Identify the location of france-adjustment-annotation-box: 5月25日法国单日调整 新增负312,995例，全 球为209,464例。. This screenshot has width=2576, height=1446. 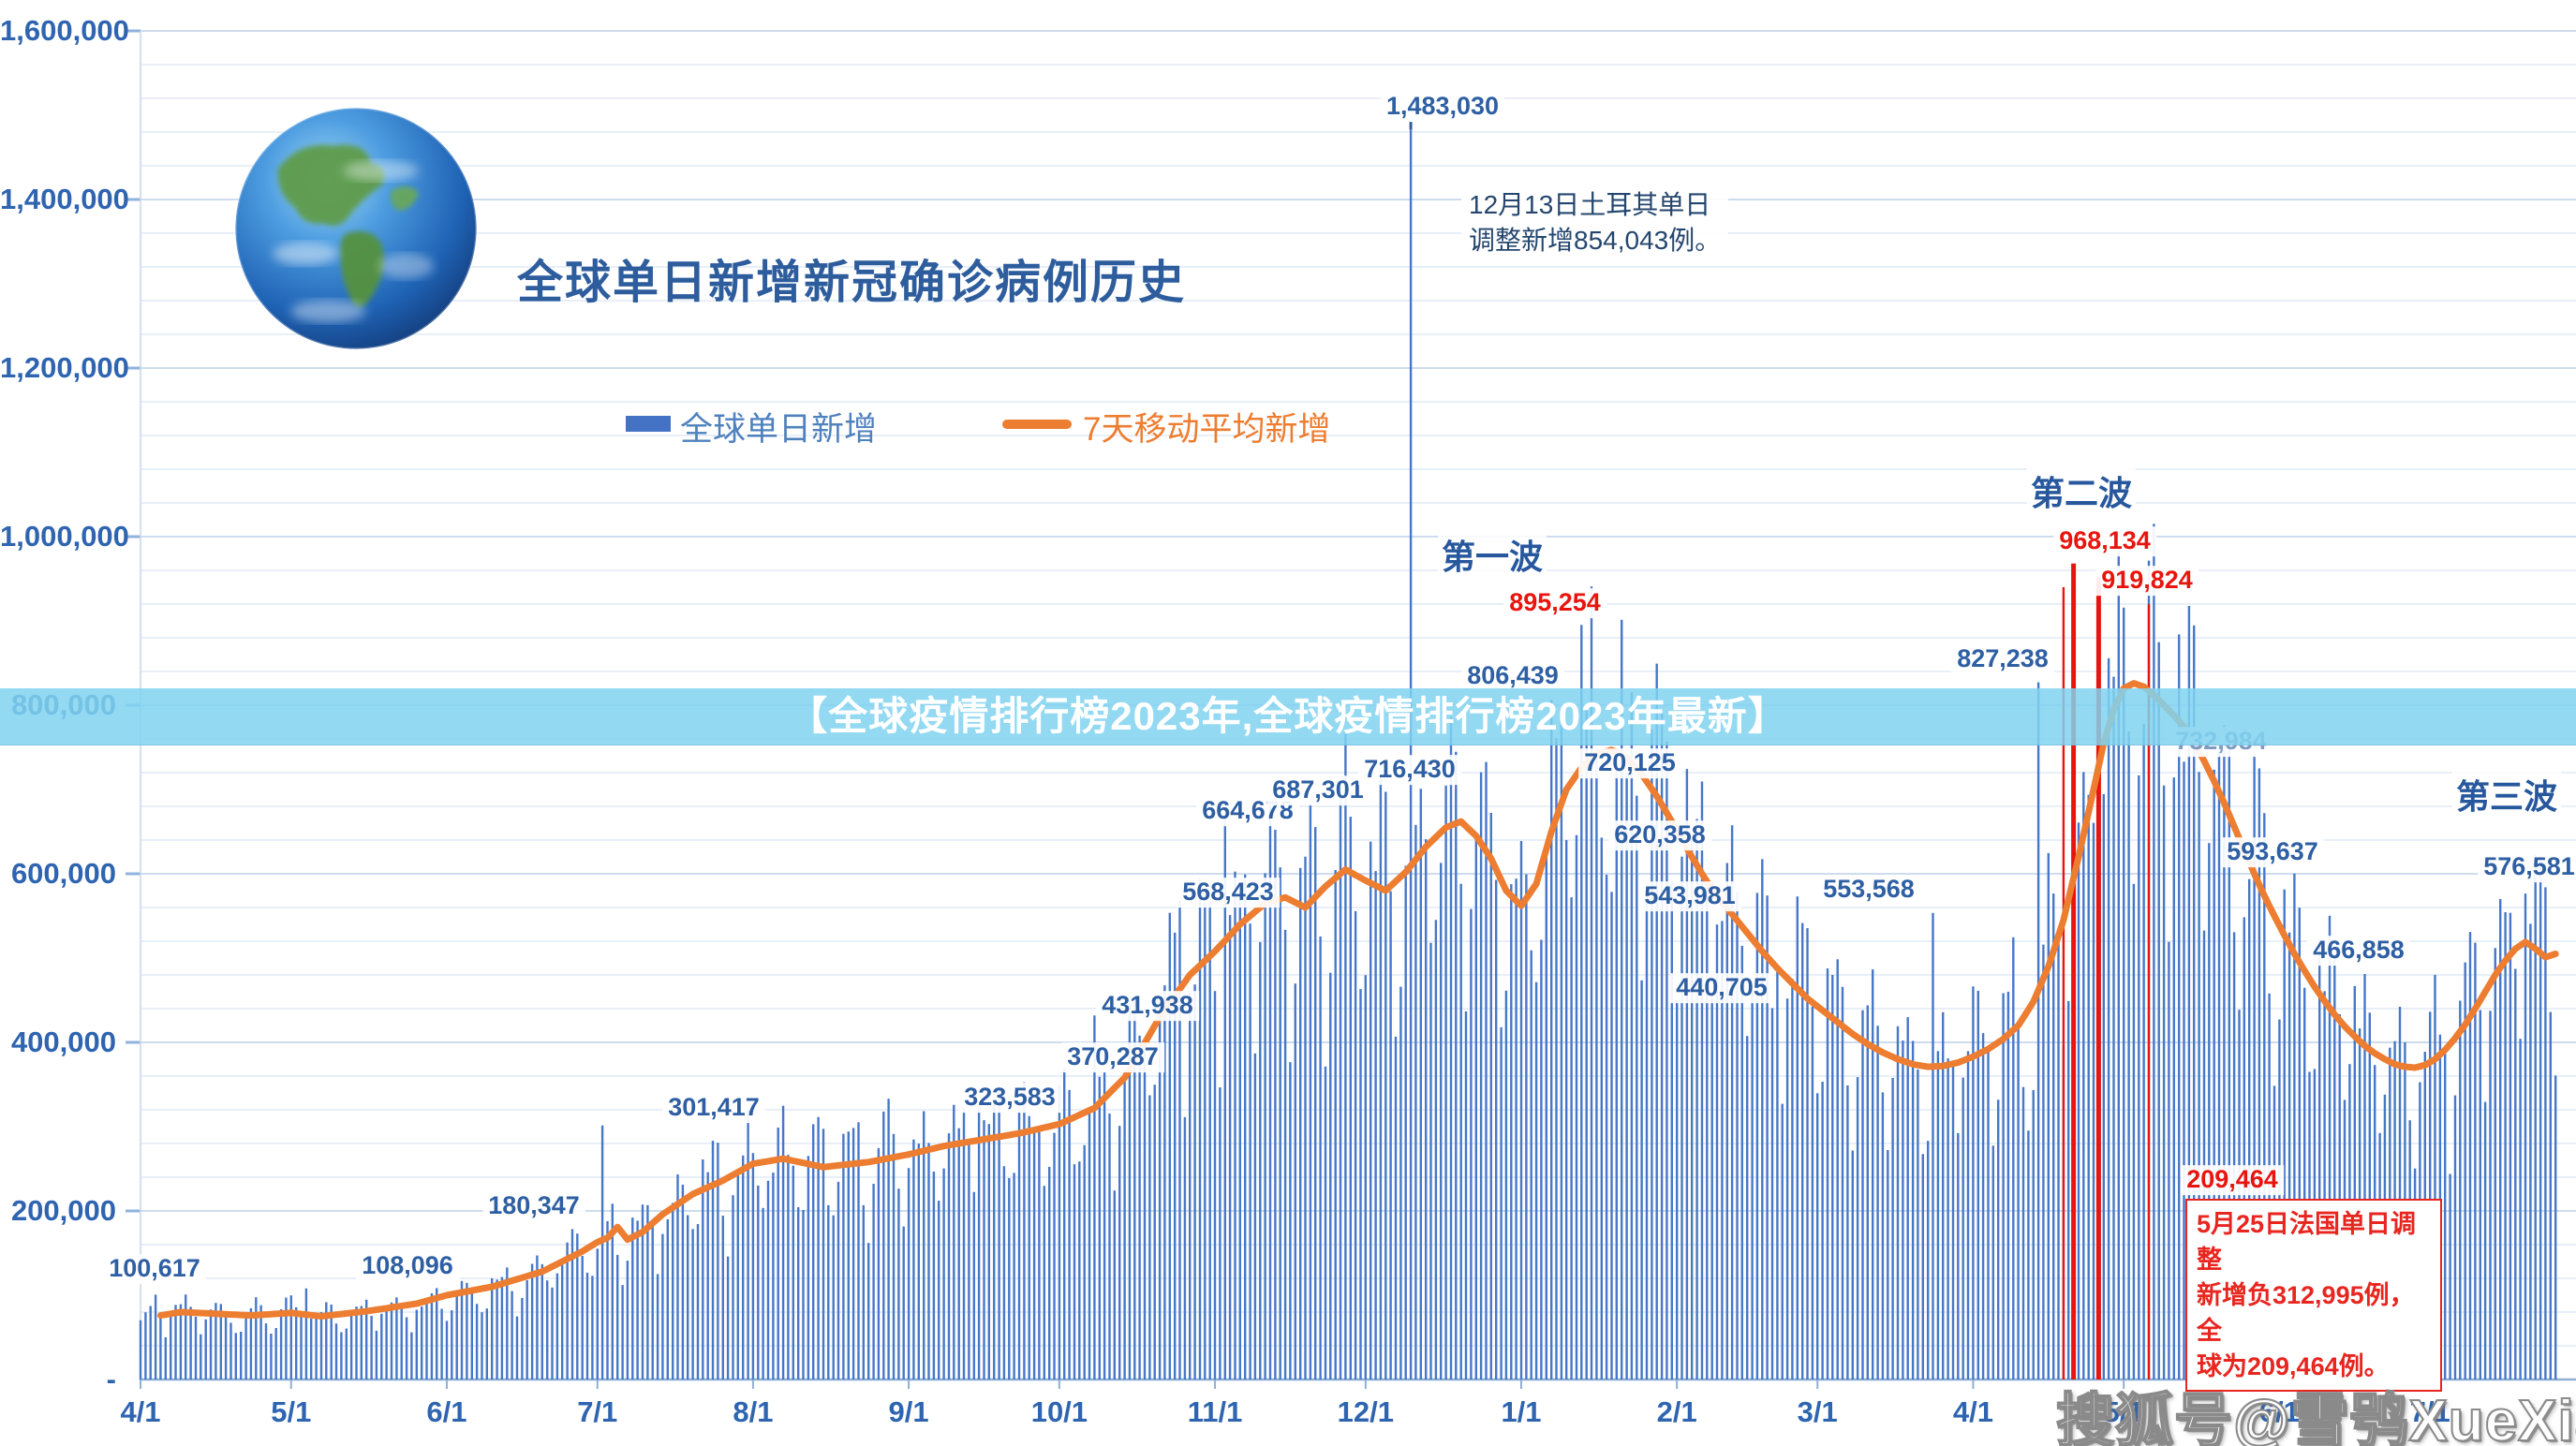
(2313, 1295).